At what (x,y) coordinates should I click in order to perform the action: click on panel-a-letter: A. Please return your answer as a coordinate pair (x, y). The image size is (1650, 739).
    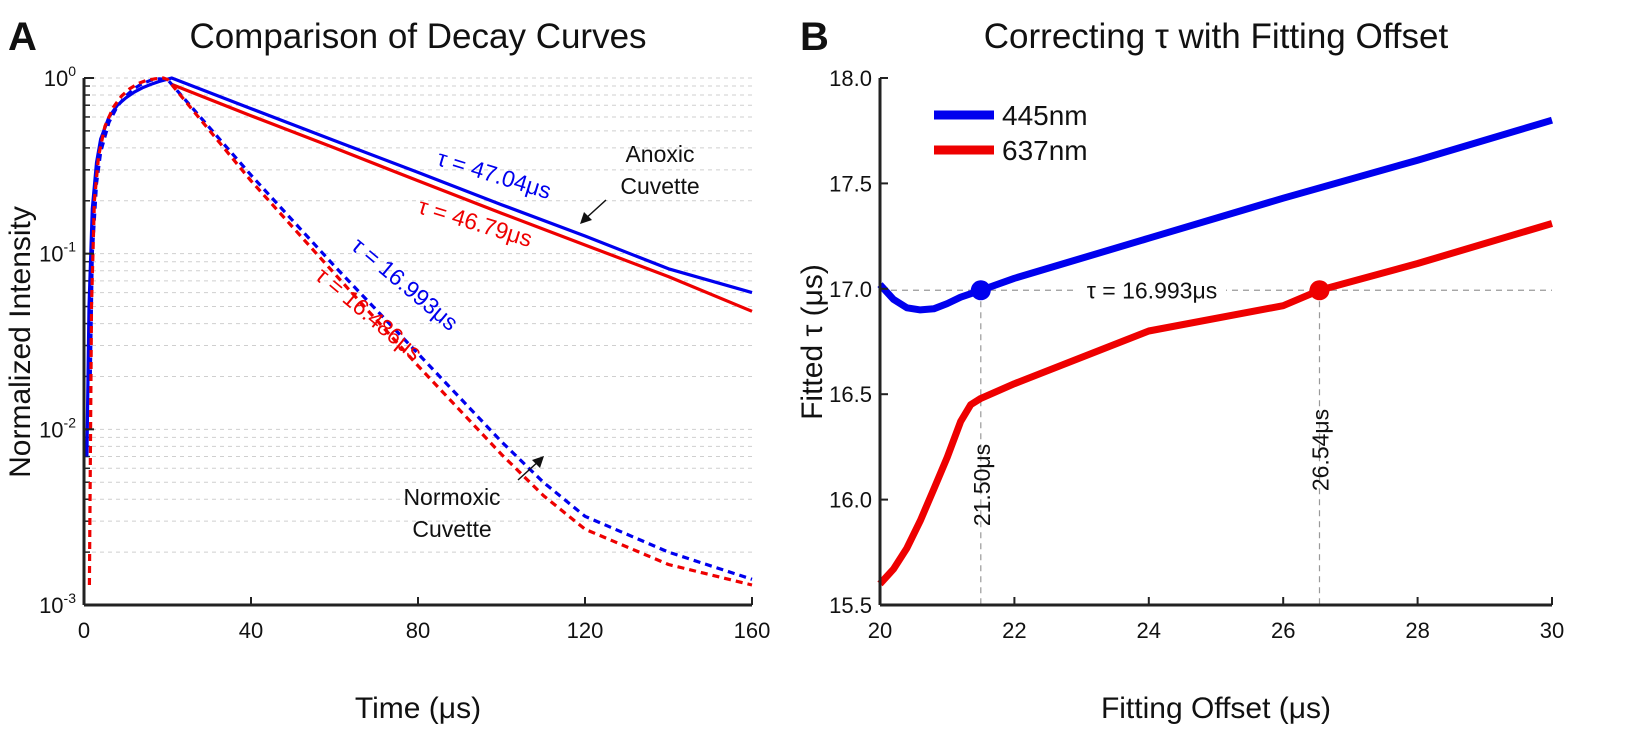
    Looking at the image, I should click on (22, 37).